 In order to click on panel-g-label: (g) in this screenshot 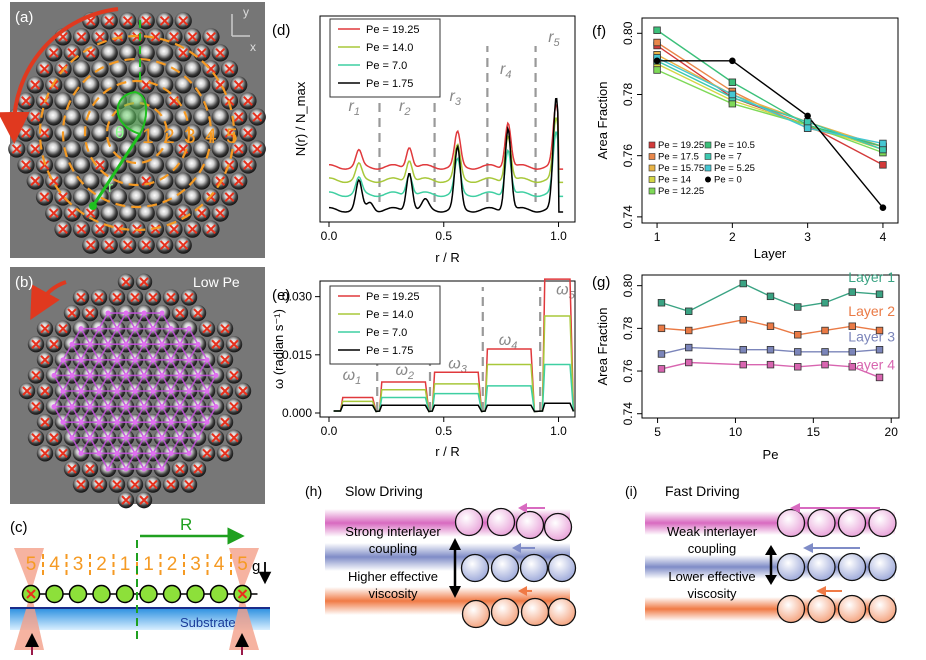, I will do `click(601, 282)`.